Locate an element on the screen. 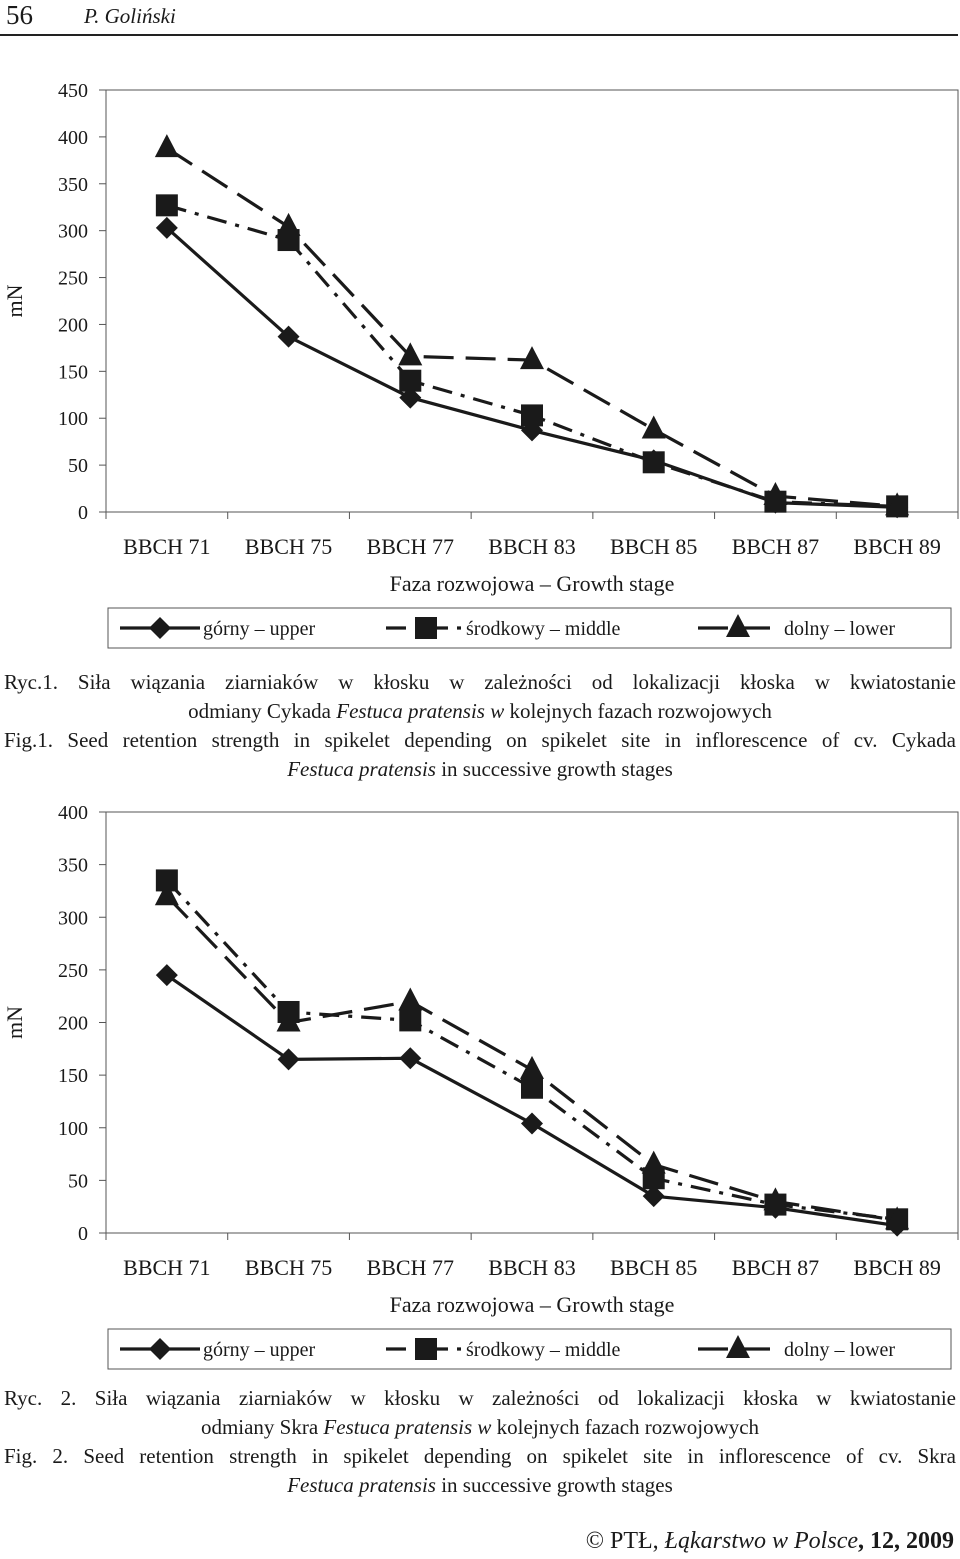 This screenshot has height=1559, width=960. page-header: 56 P. Goliński is located at coordinates (479, 18).